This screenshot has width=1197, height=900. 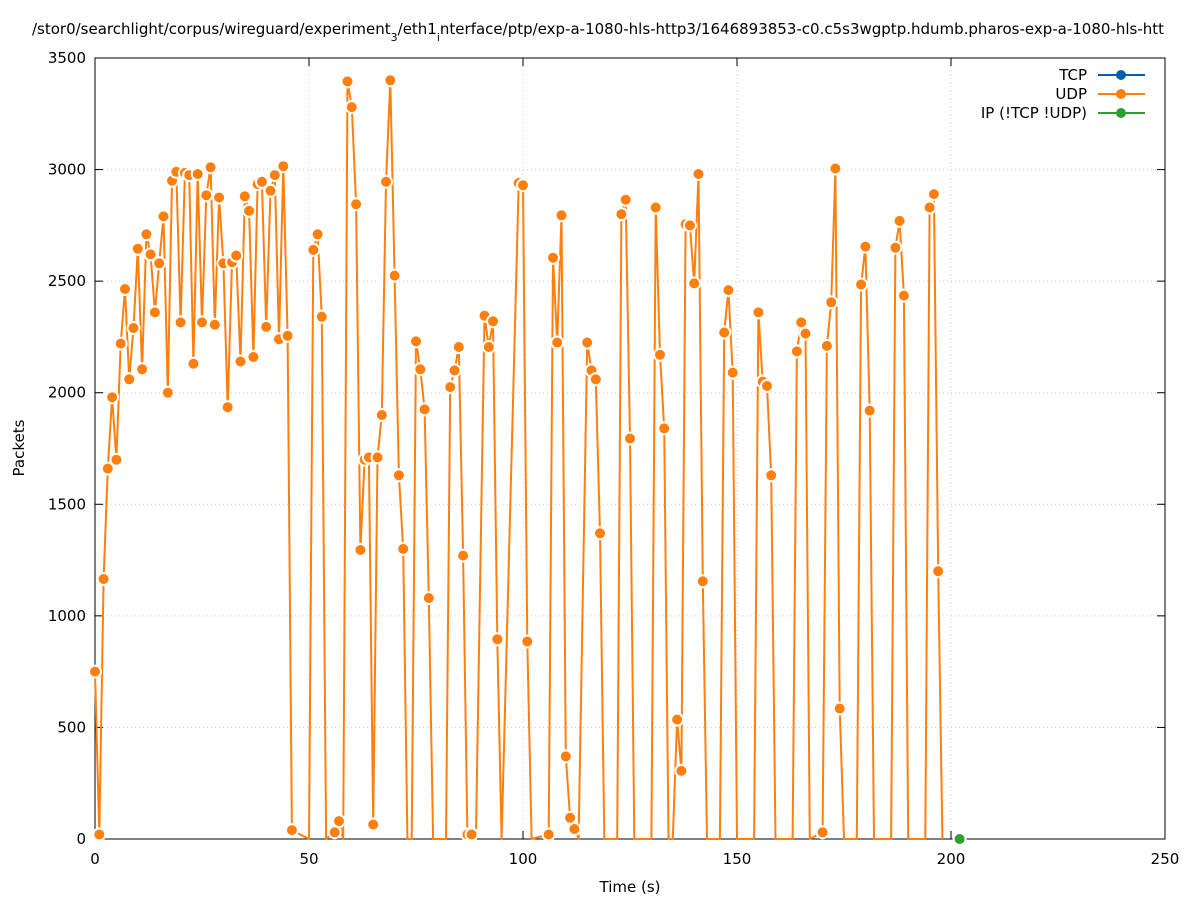 What do you see at coordinates (95, 859) in the screenshot?
I see `x-tick-label: 0` at bounding box center [95, 859].